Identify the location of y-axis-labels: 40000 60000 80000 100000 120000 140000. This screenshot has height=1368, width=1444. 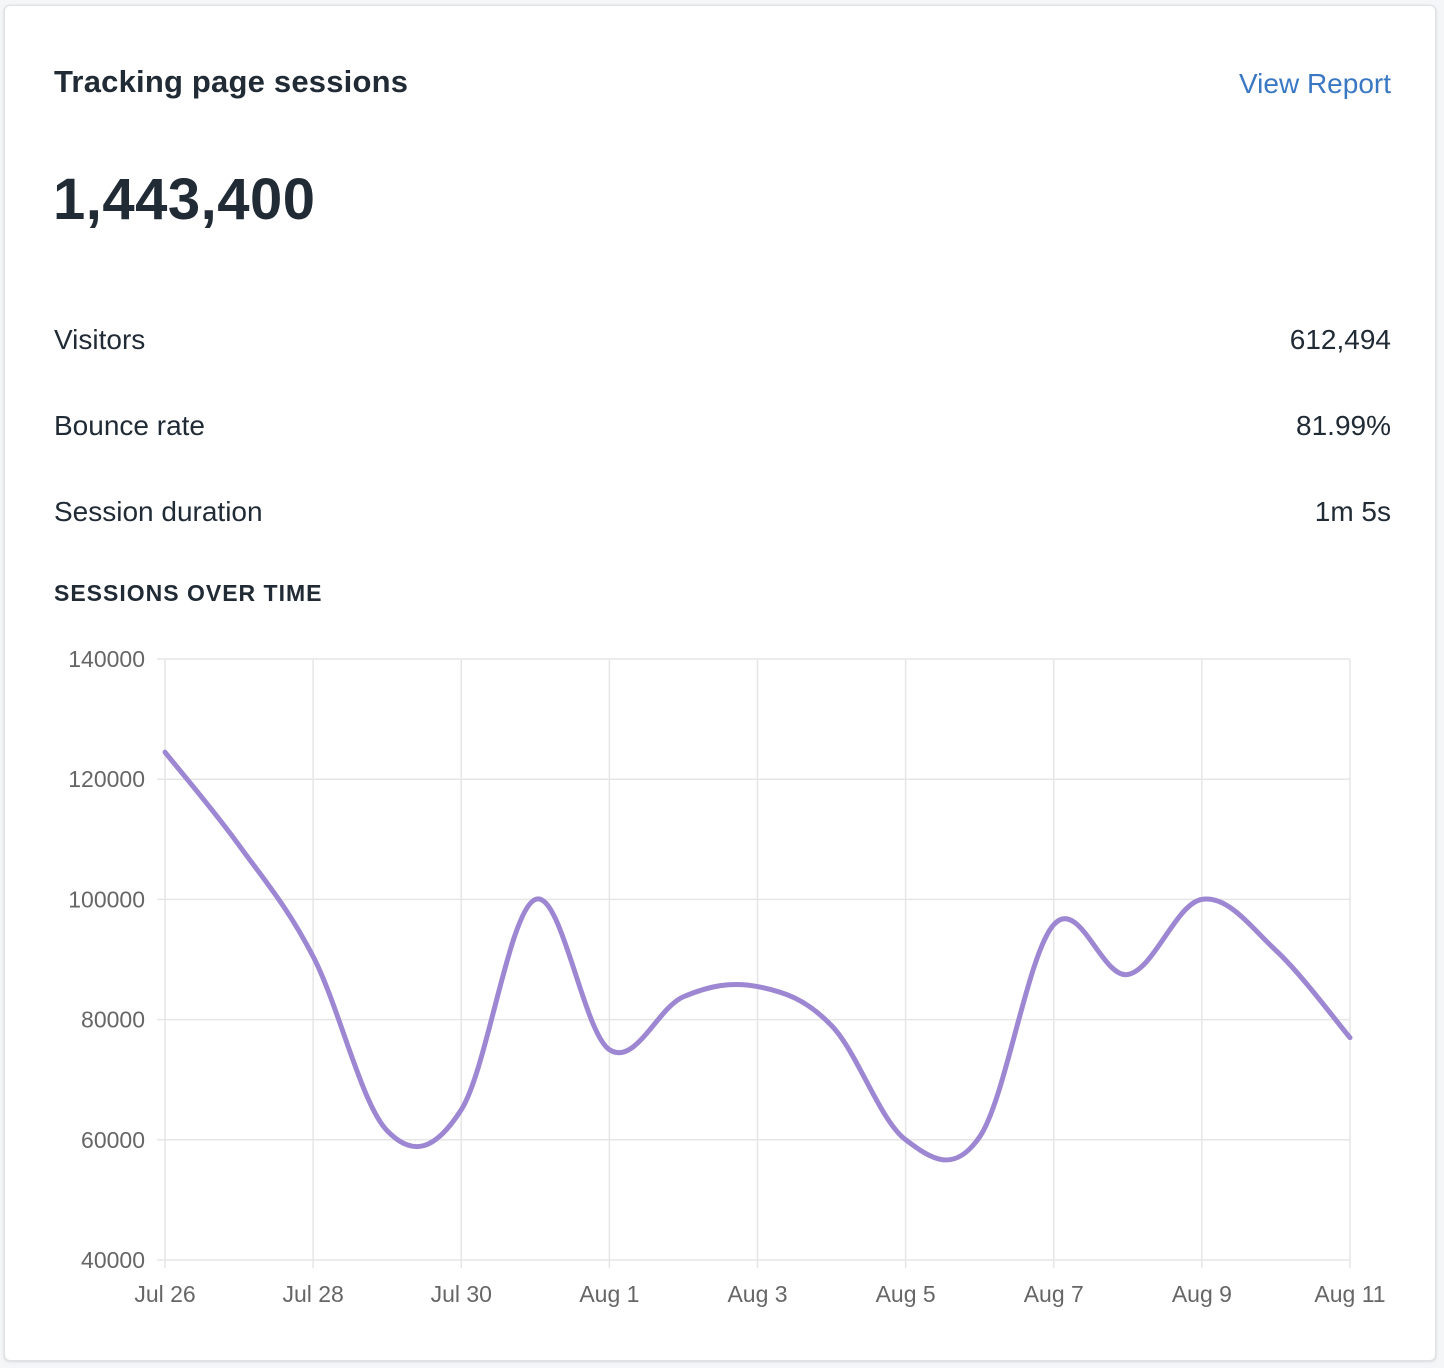
(106, 959).